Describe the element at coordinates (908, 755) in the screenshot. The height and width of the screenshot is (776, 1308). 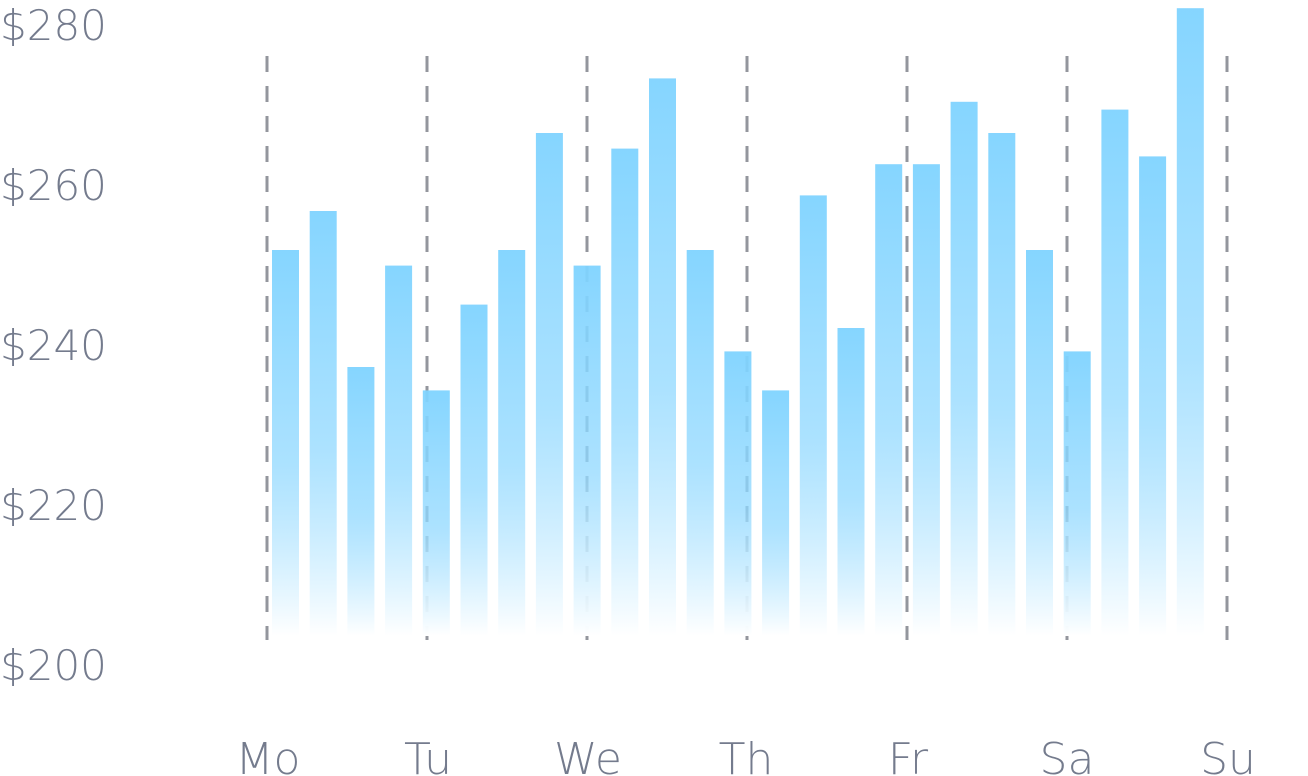
I see `x-tick-label: Fr` at that location.